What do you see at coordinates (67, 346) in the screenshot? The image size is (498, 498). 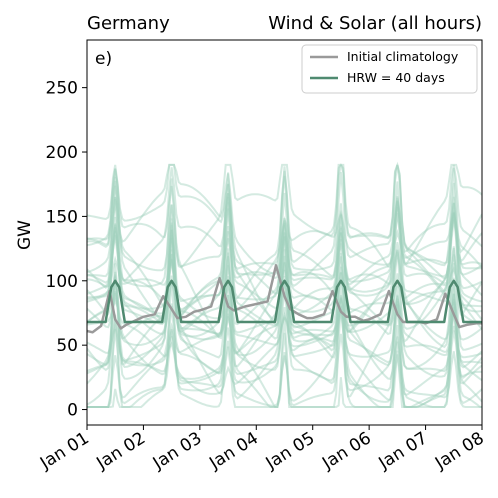 I see `y-tick-label: 50` at bounding box center [67, 346].